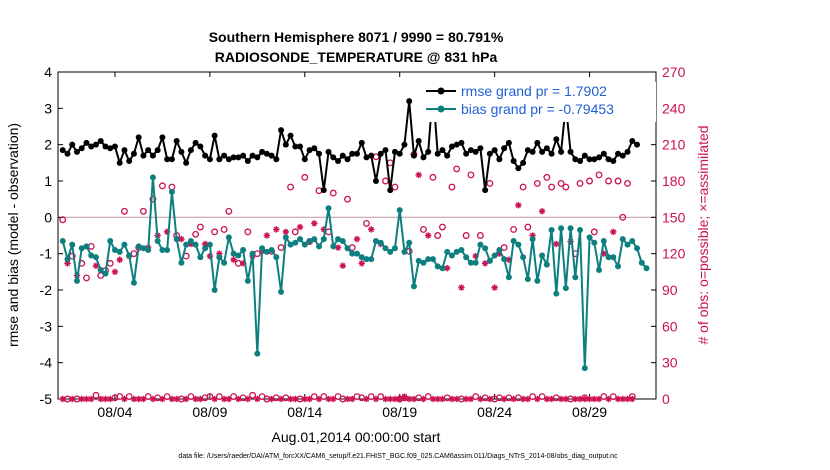  What do you see at coordinates (674, 217) in the screenshot?
I see `y2-tick-label: 150` at bounding box center [674, 217].